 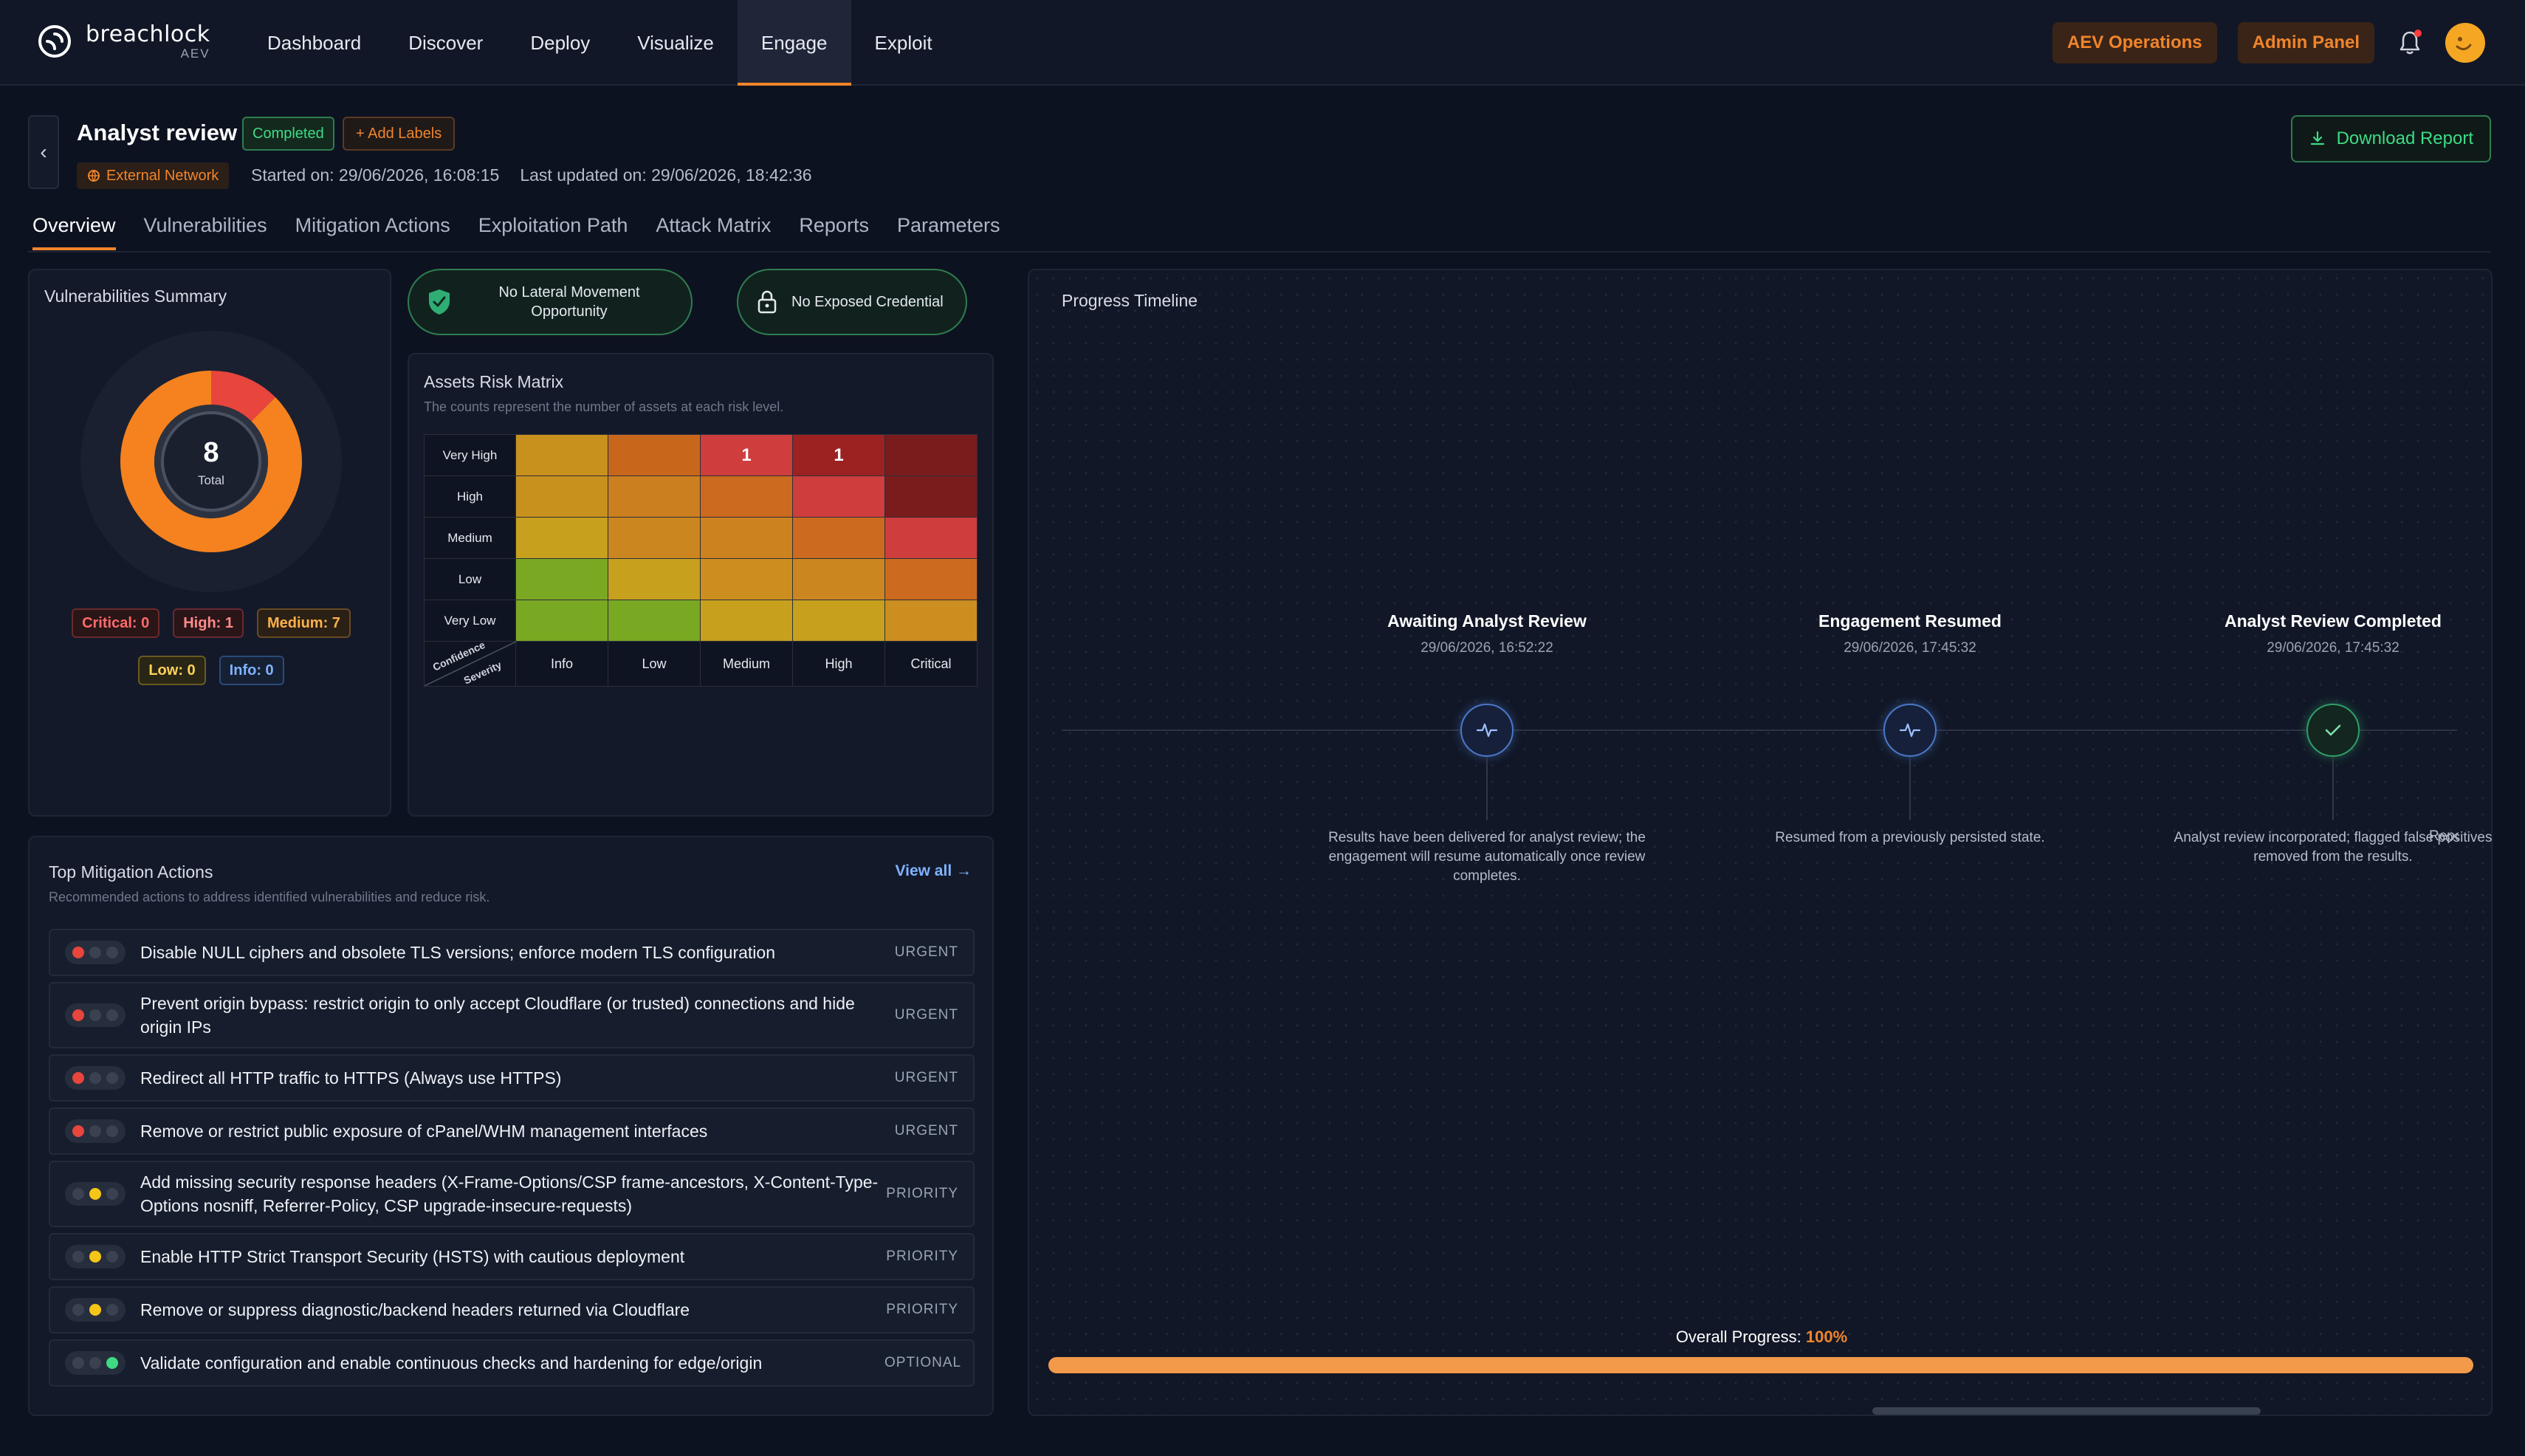 What do you see at coordinates (55, 42) in the screenshot?
I see `breachlock-logo-icon` at bounding box center [55, 42].